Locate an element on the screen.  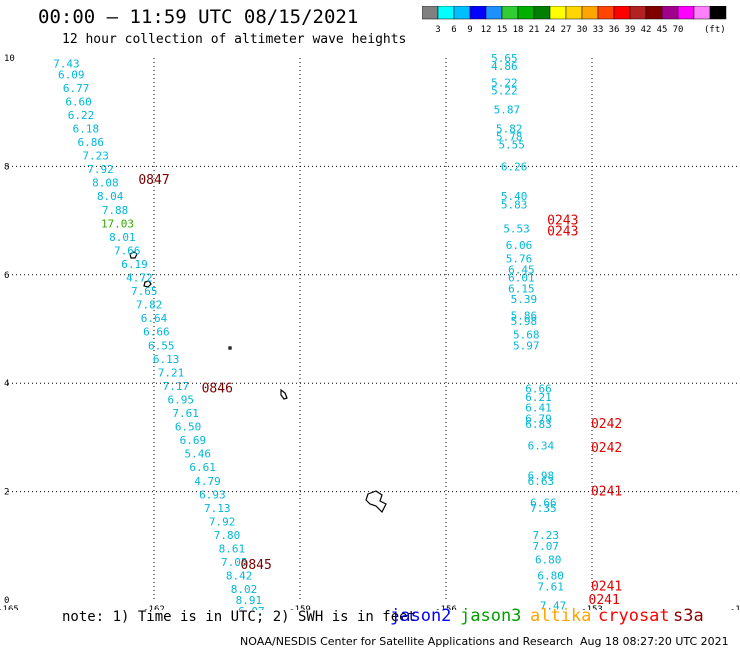
wave-height-label: 6.64 is located at coordinates (154, 318).